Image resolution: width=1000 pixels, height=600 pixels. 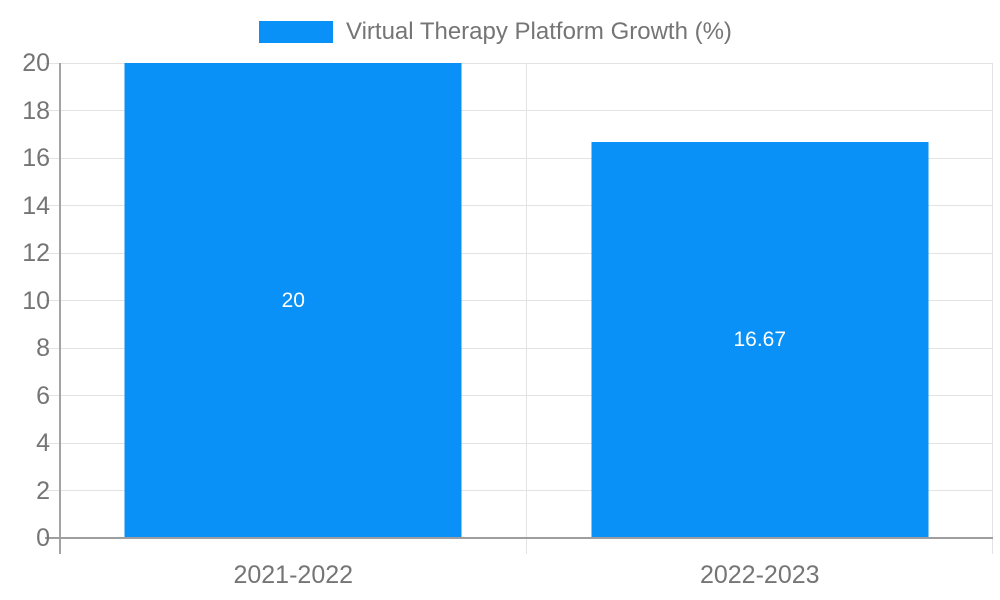 What do you see at coordinates (759, 575) in the screenshot?
I see `x-tick-label-2022-2023: 2022-2023` at bounding box center [759, 575].